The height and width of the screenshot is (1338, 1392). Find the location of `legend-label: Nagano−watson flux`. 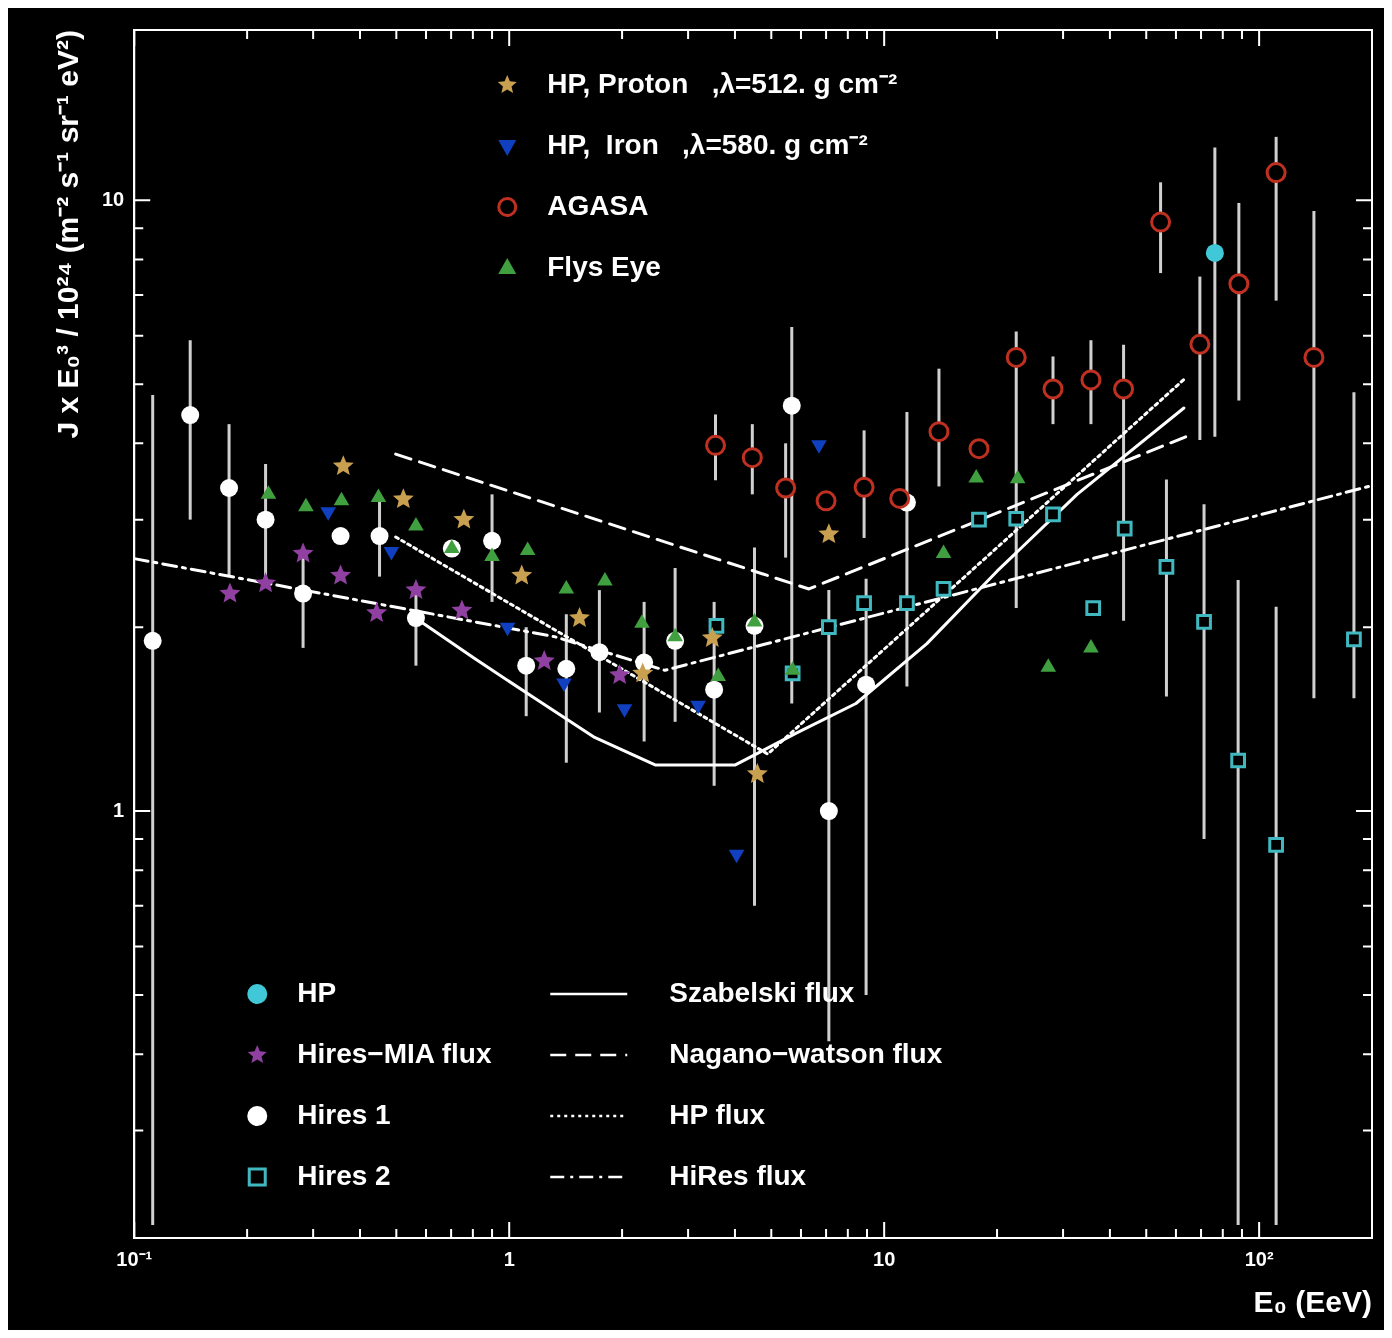

legend-label: Nagano−watson flux is located at coordinates (806, 1053).